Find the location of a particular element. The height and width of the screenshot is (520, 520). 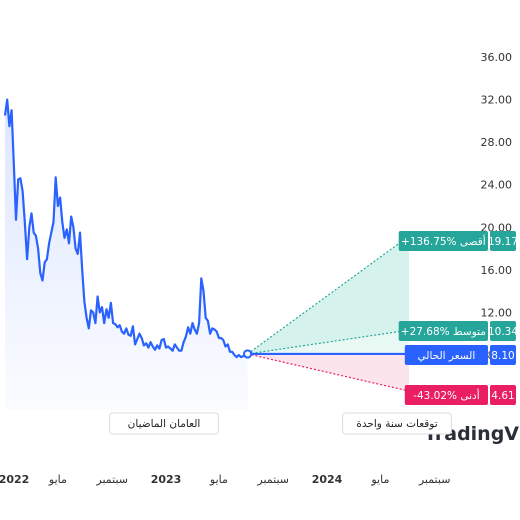

y-tick-label: 32.00 is located at coordinates (497, 100).